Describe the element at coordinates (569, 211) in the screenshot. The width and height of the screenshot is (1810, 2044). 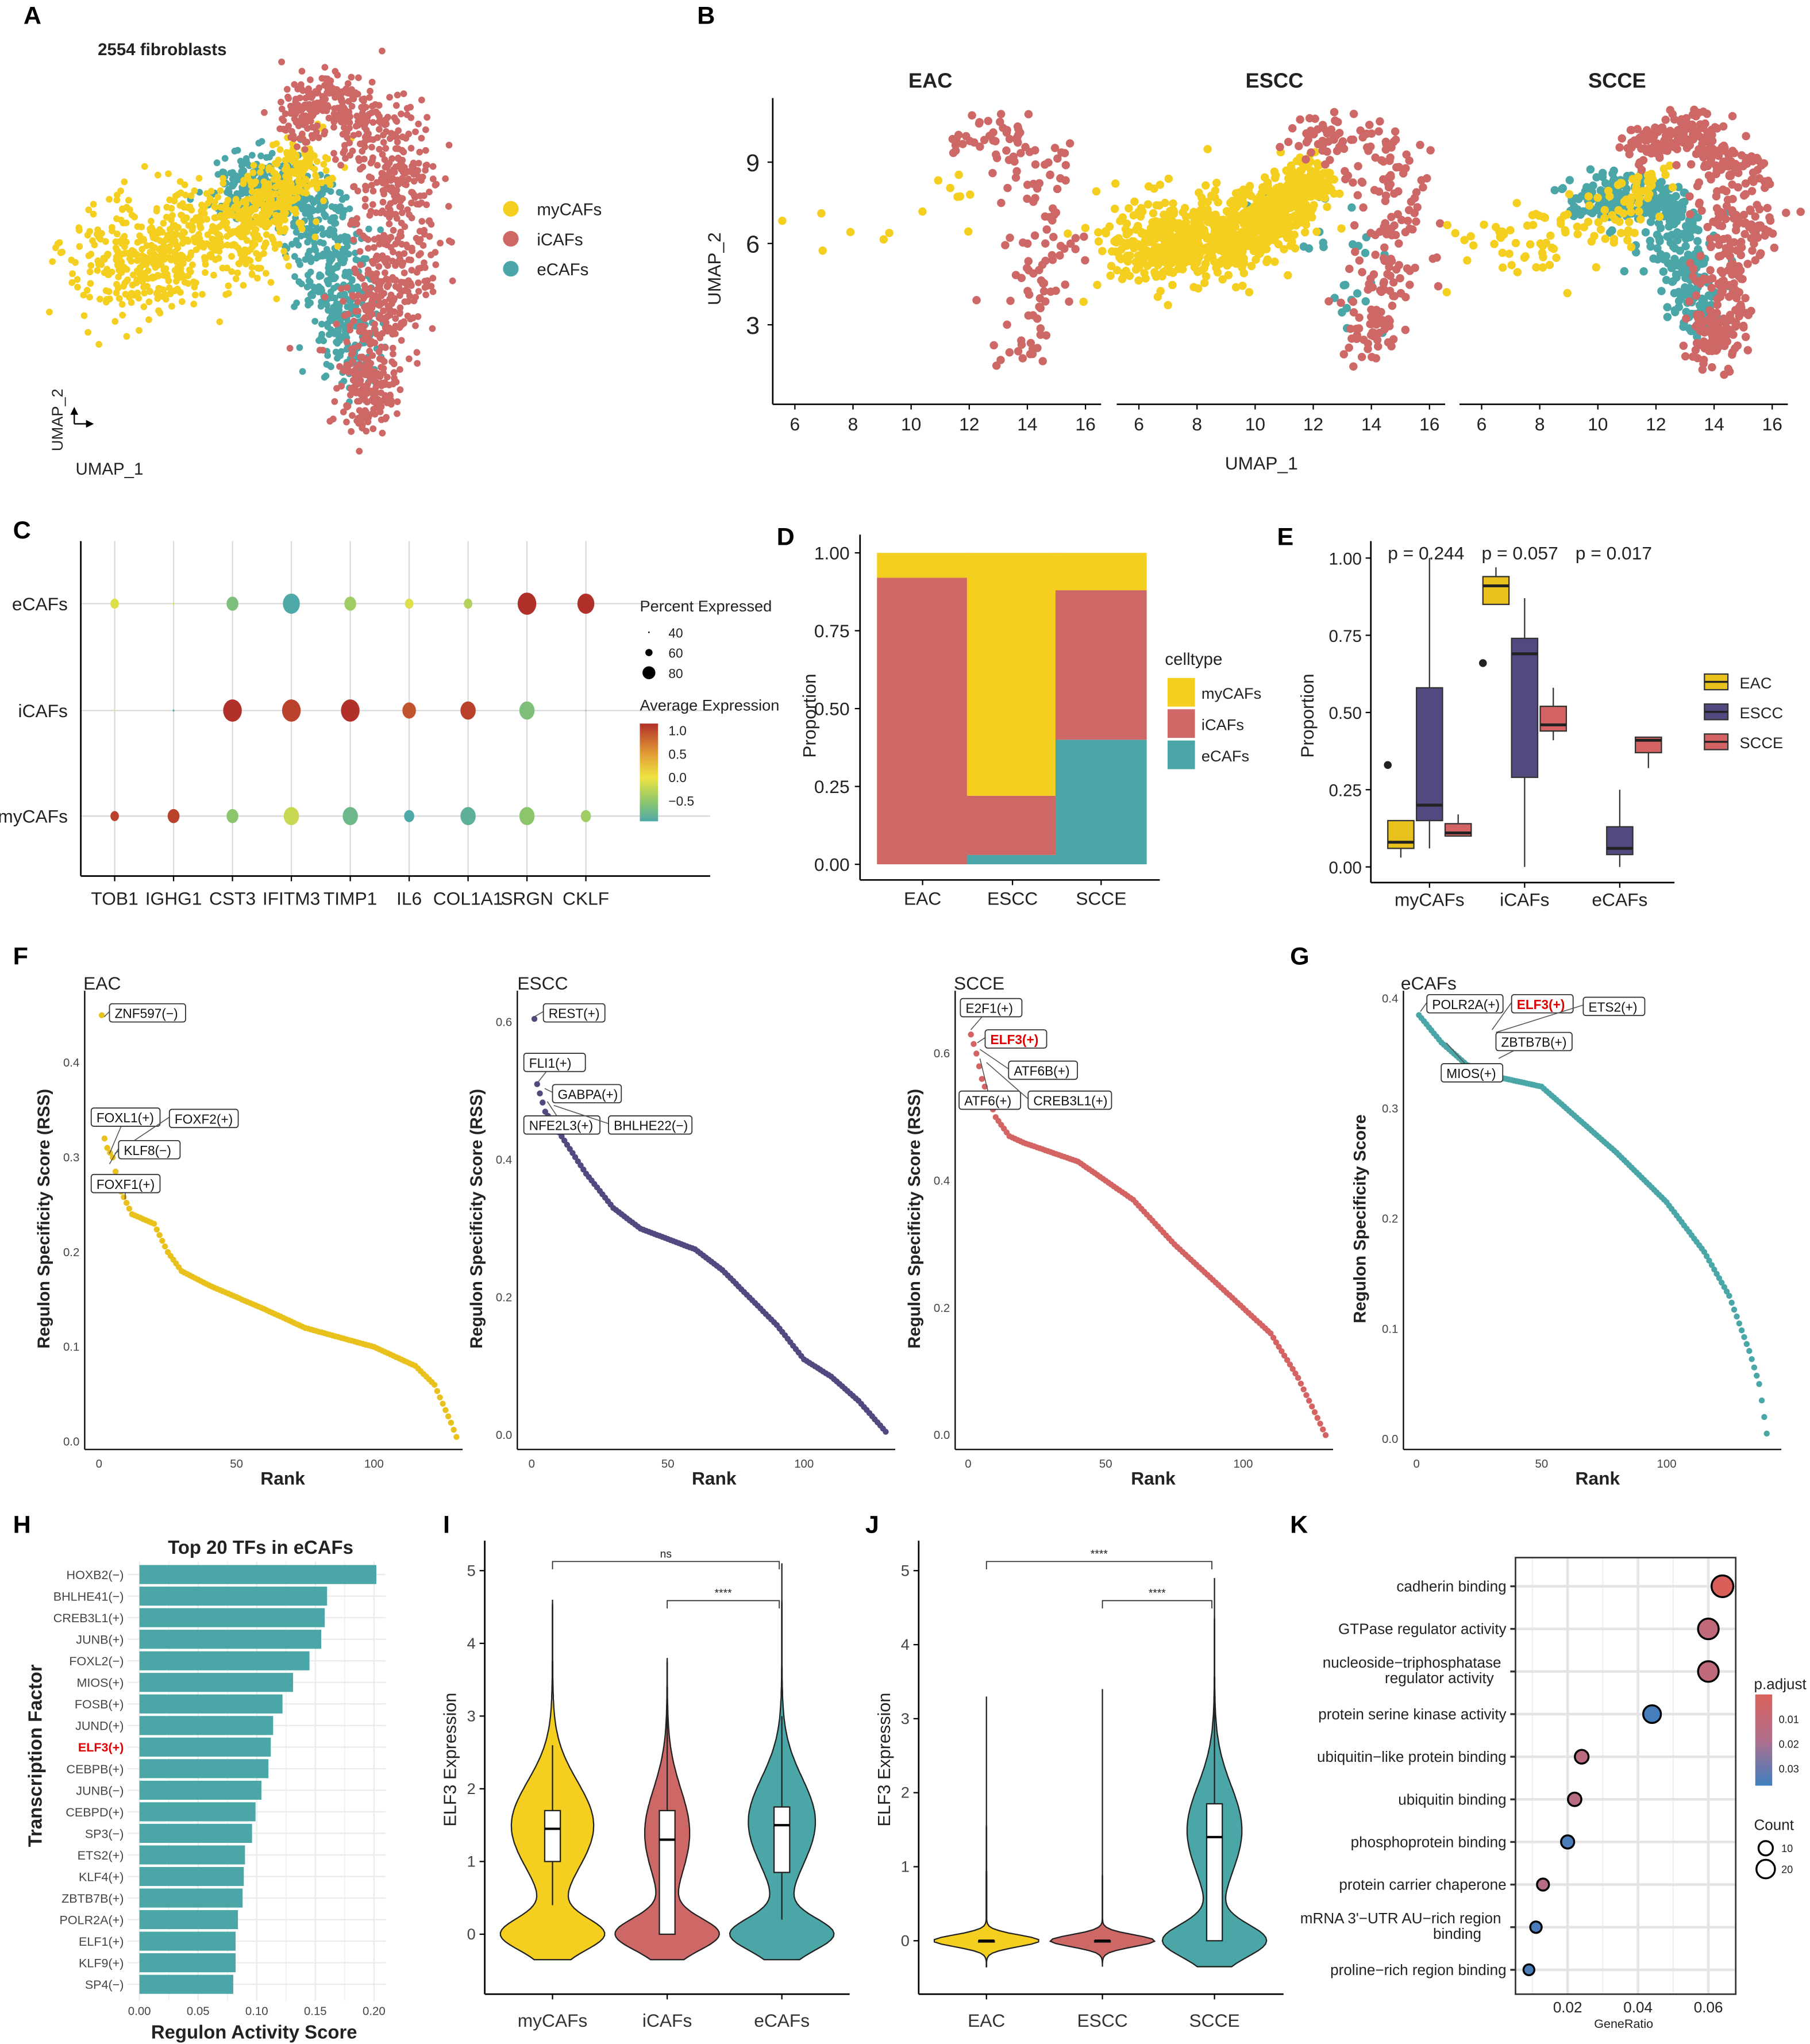
I see `legend-label: myCAFs` at that location.